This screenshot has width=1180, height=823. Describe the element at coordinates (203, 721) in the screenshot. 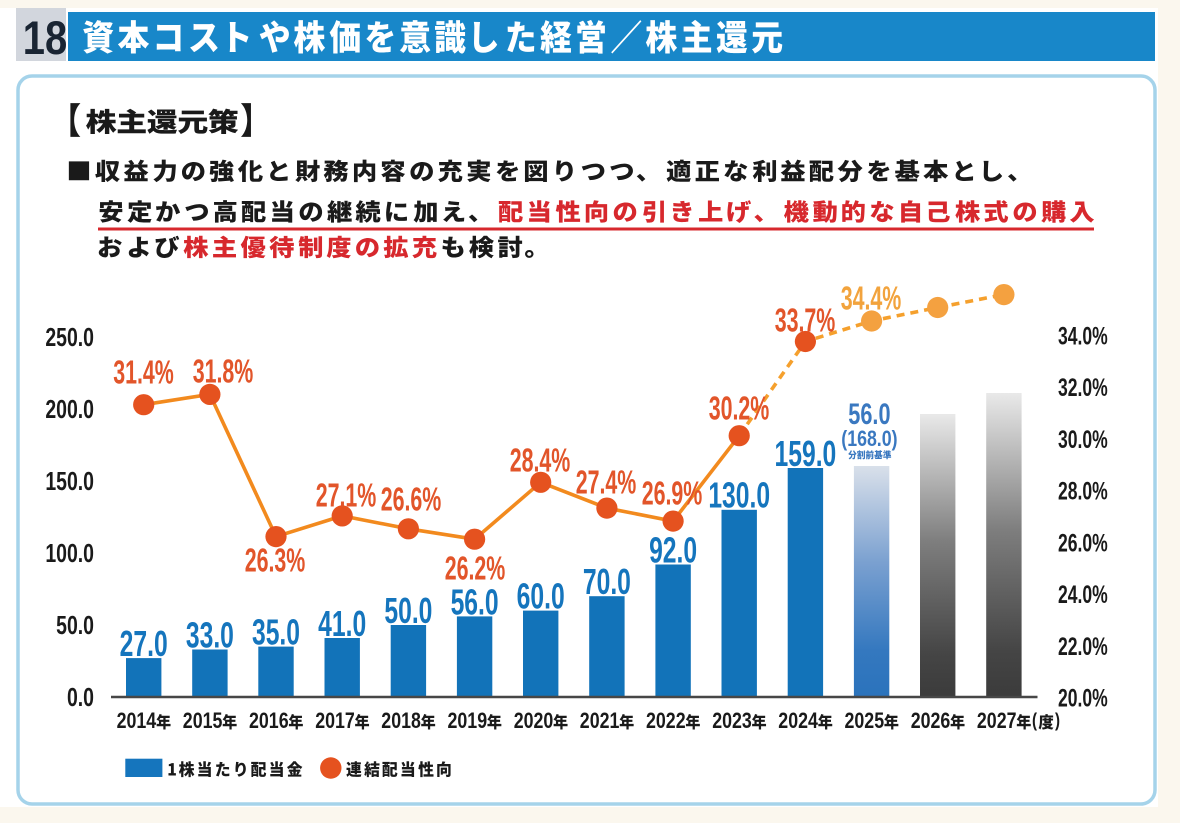

I see `svg-text: 2015` at that location.